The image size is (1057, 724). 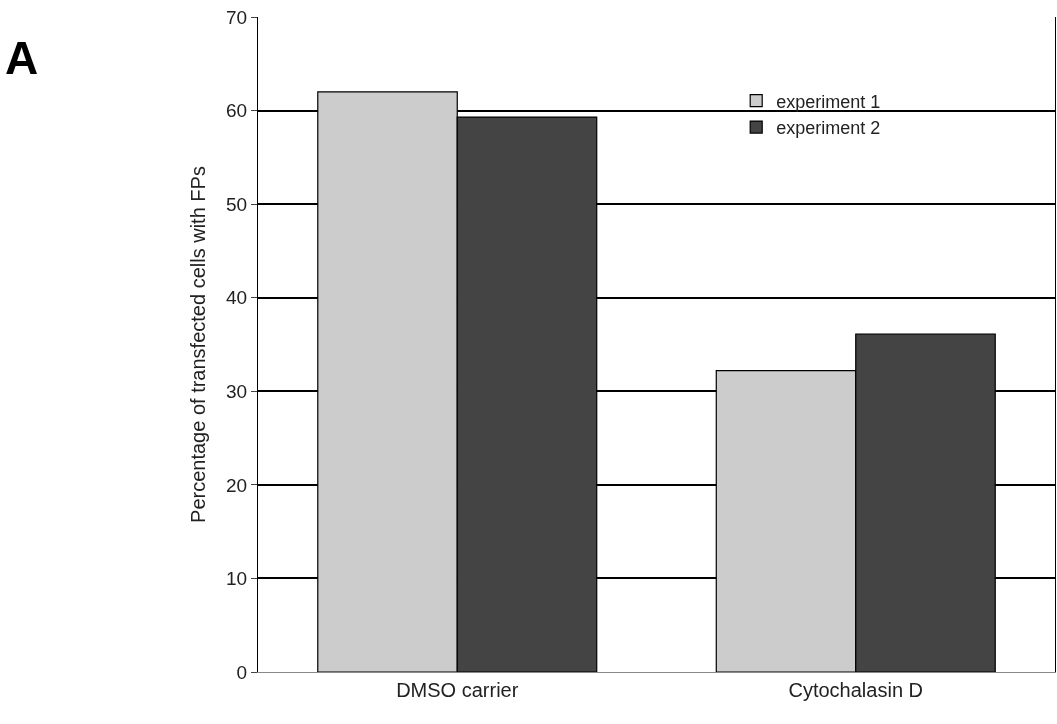 I want to click on y-tick-label: 70, so click(x=237, y=17).